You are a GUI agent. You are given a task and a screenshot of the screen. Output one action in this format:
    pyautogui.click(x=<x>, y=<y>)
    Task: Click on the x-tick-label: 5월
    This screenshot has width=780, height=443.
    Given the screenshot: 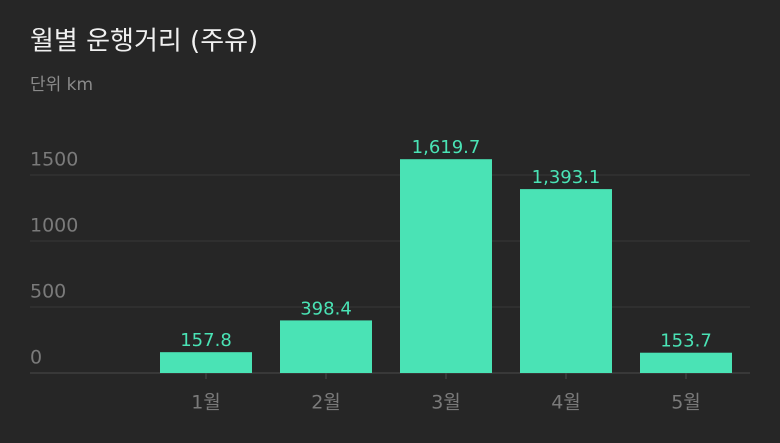 What is the action you would take?
    pyautogui.click(x=686, y=403)
    